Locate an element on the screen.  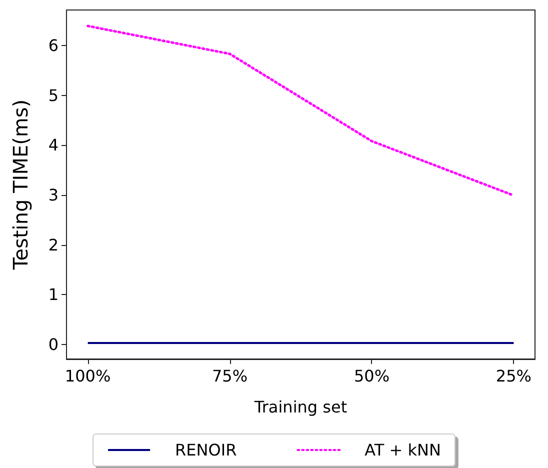
legend-label: RENOIR is located at coordinates (206, 450).